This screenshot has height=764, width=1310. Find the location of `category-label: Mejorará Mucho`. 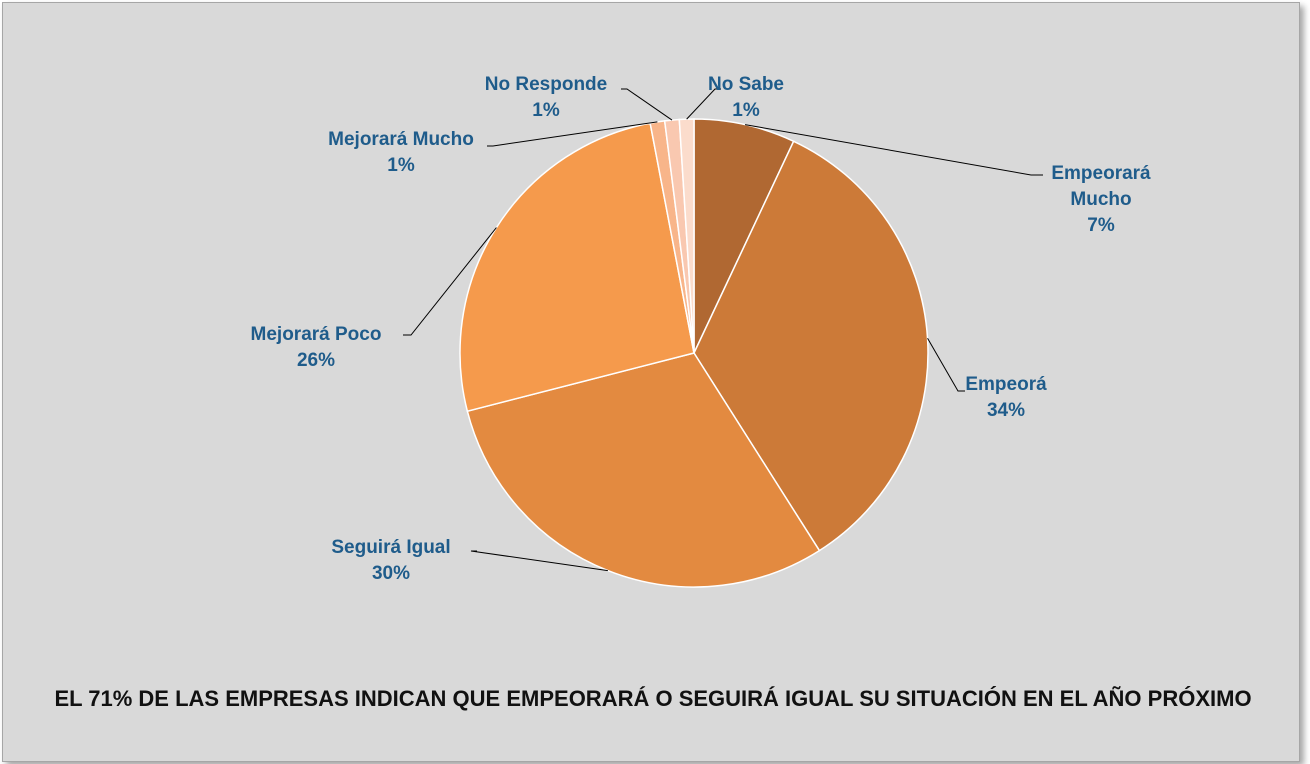

category-label: Mejorará Mucho is located at coordinates (401, 139).